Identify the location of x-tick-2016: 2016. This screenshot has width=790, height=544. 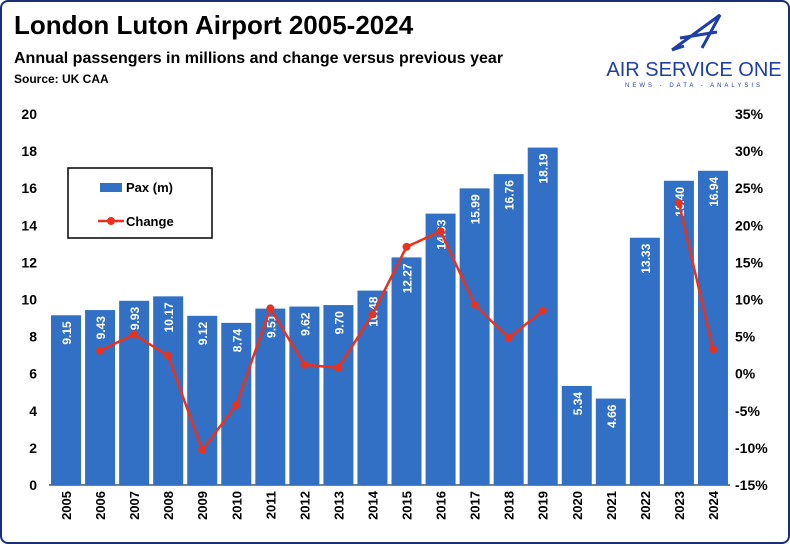
(441, 505).